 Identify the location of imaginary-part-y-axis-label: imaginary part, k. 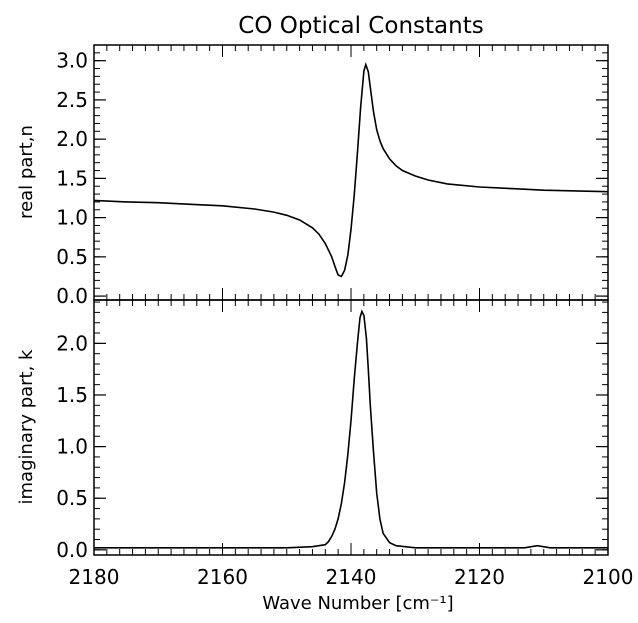
(26, 427).